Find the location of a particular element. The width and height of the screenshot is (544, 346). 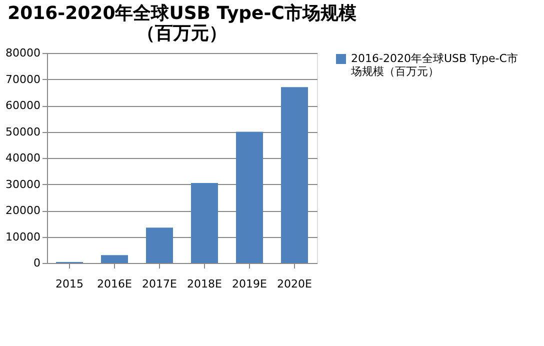

x-tick-label: 2019E is located at coordinates (250, 284).